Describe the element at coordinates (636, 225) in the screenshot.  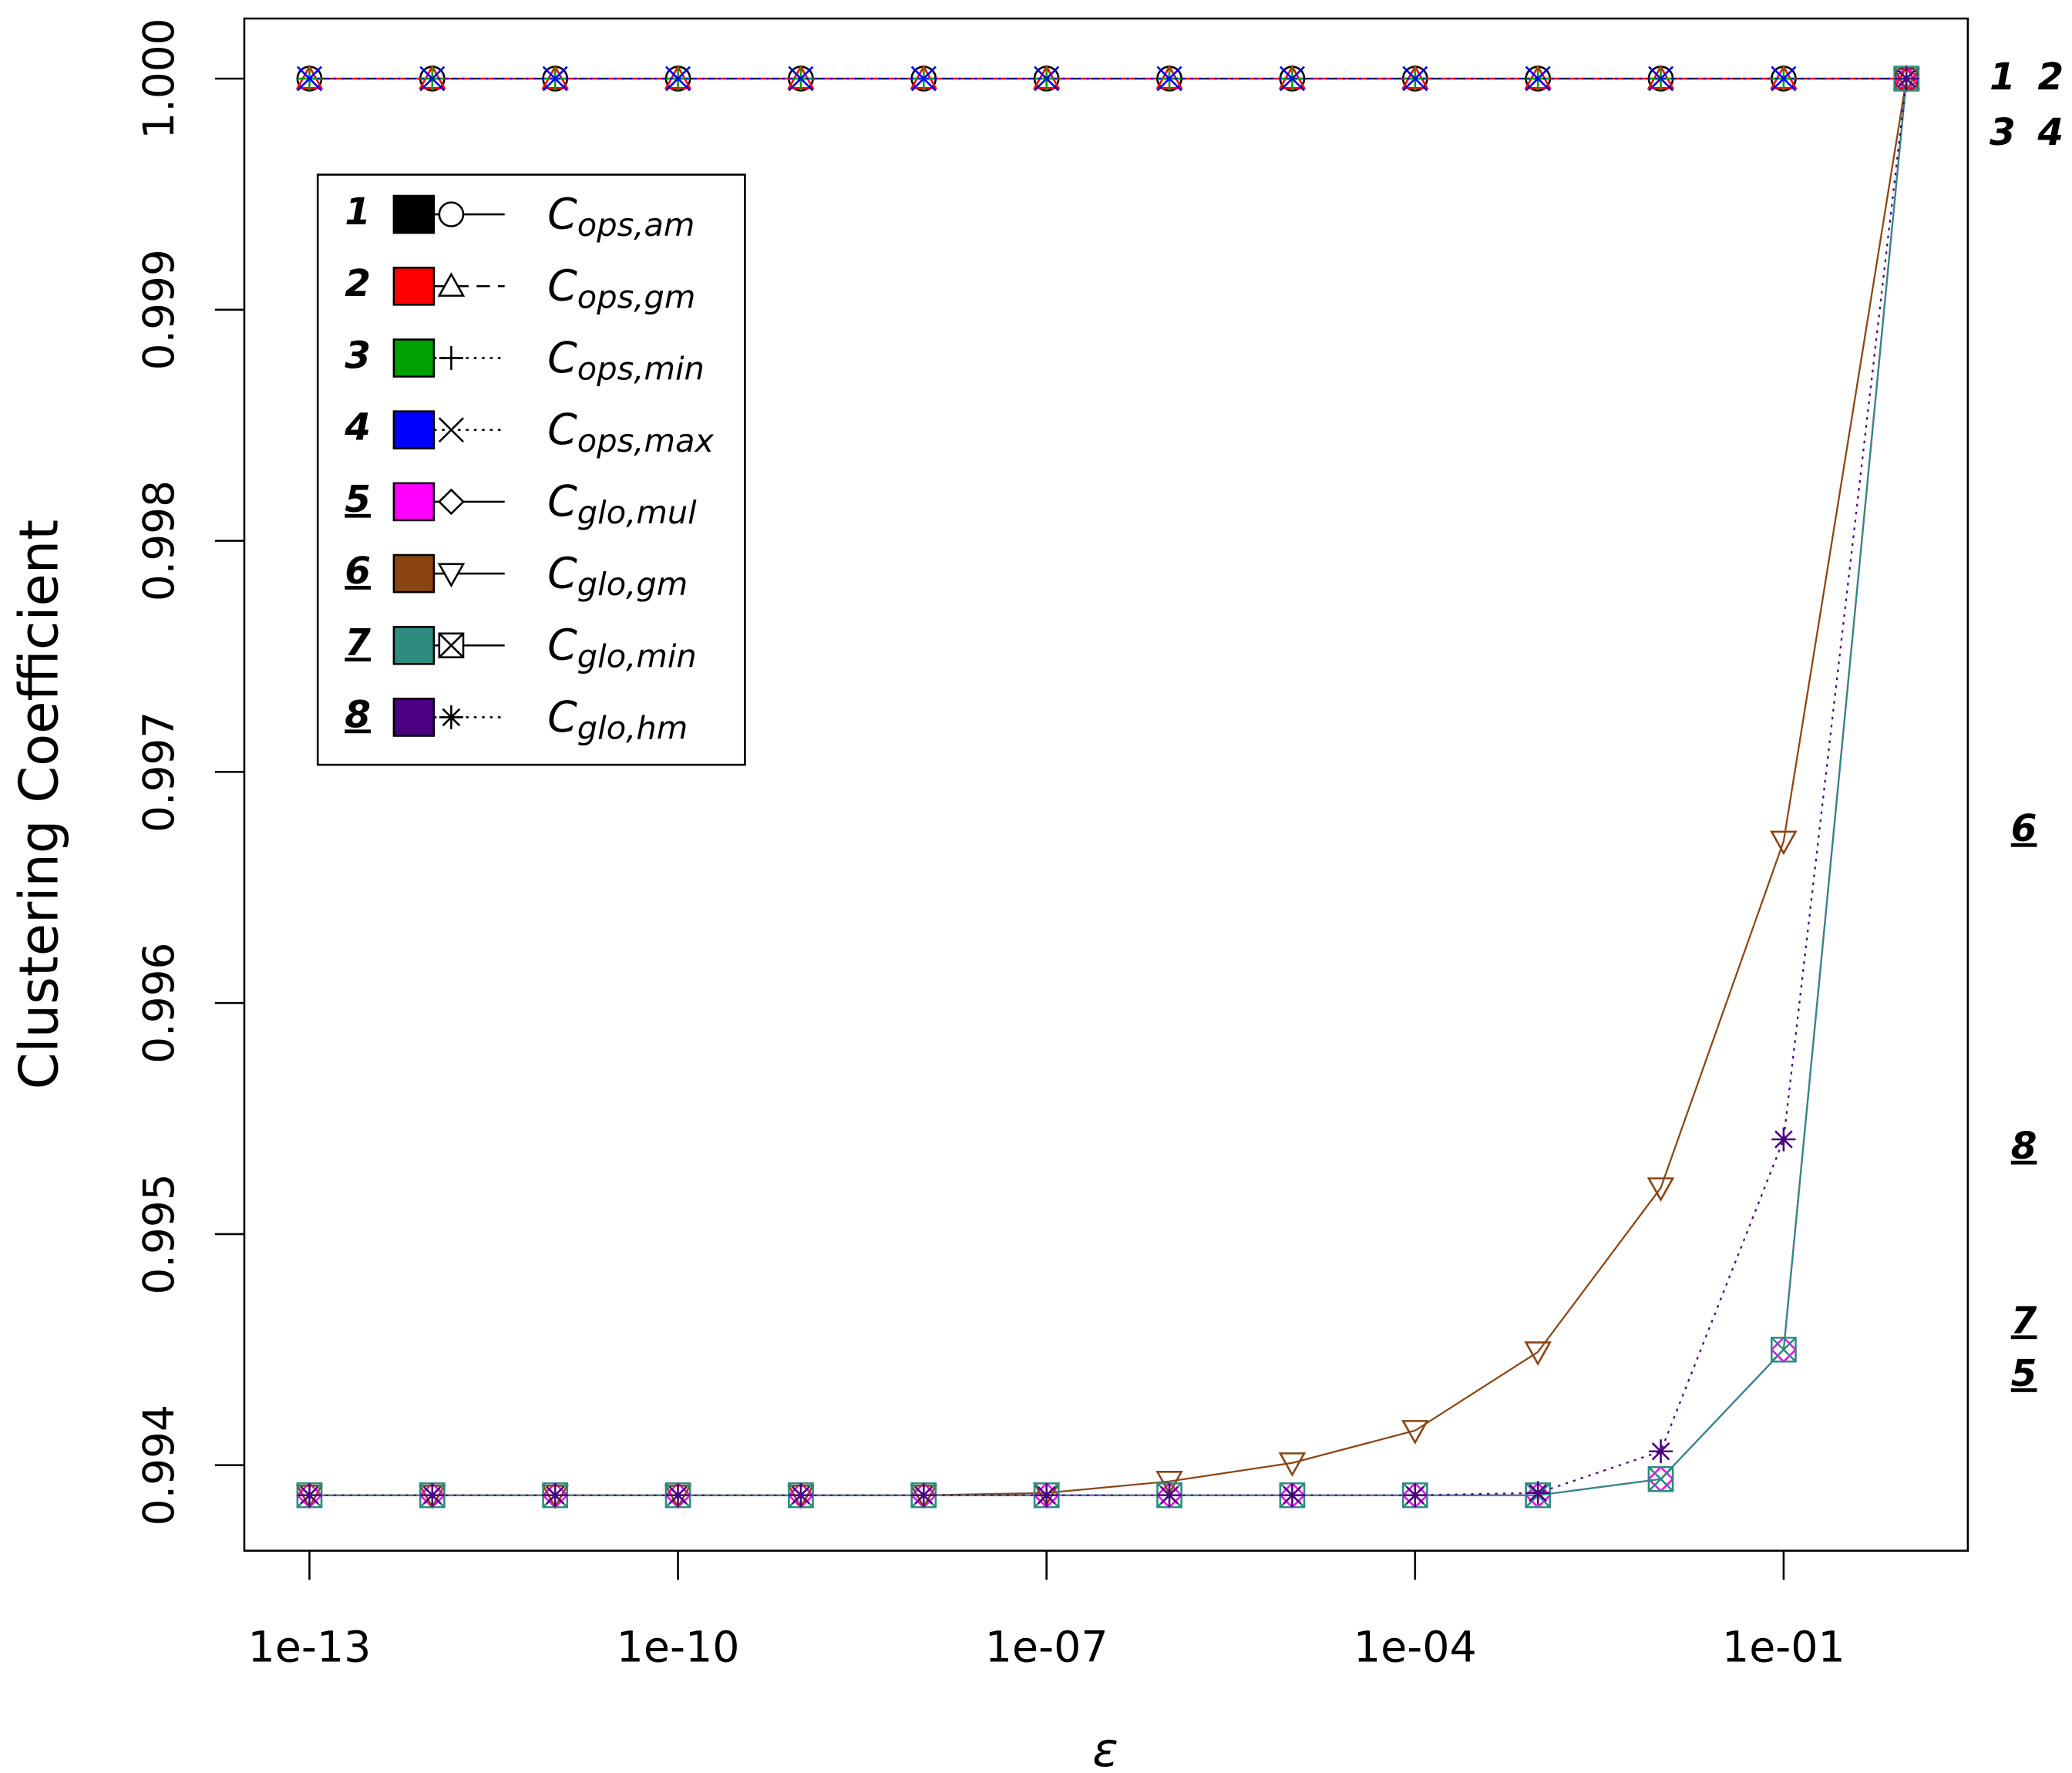
I see `legend-subscript: ops,am` at that location.